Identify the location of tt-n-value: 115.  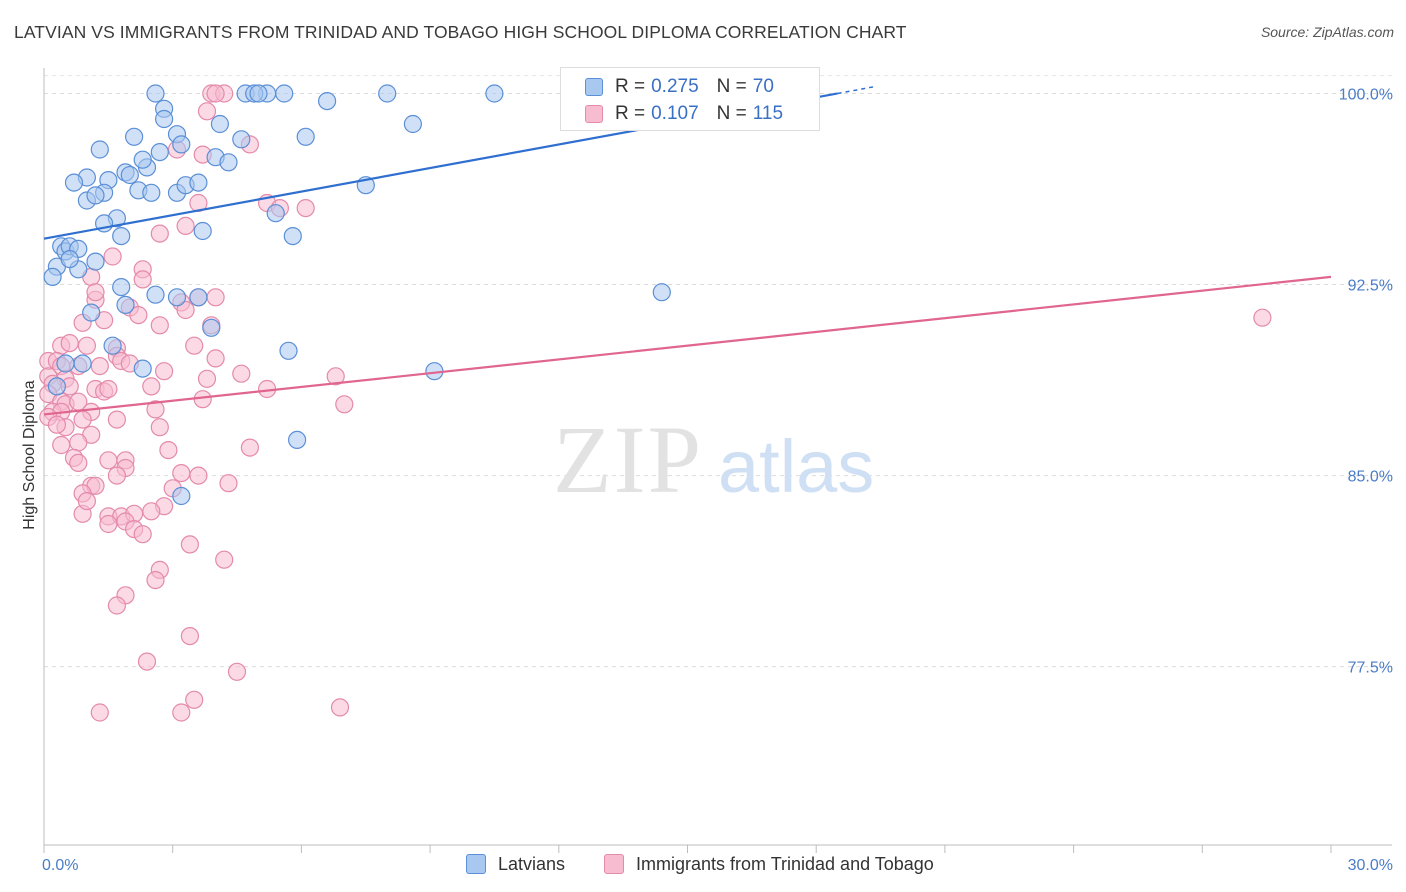
(768, 113).